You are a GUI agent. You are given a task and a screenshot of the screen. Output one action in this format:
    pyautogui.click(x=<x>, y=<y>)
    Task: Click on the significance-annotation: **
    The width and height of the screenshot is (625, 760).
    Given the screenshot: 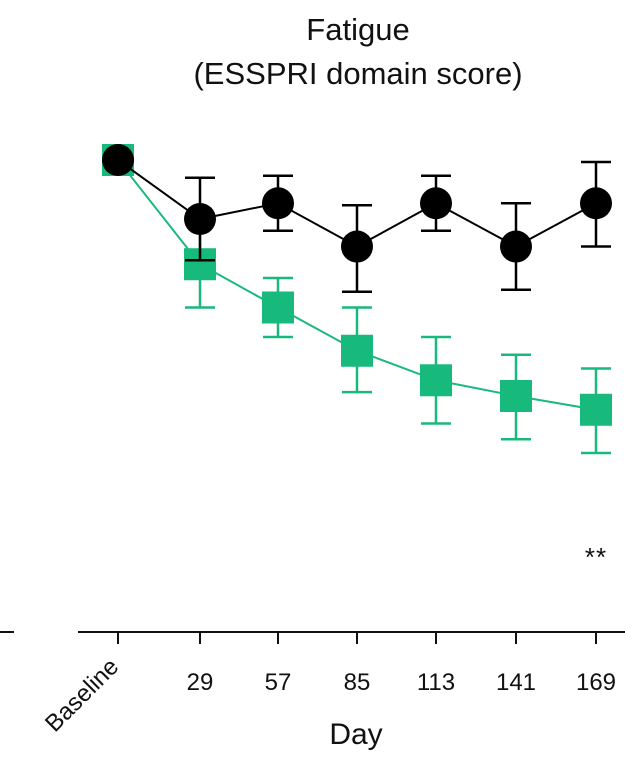 What is the action you would take?
    pyautogui.click(x=596, y=557)
    